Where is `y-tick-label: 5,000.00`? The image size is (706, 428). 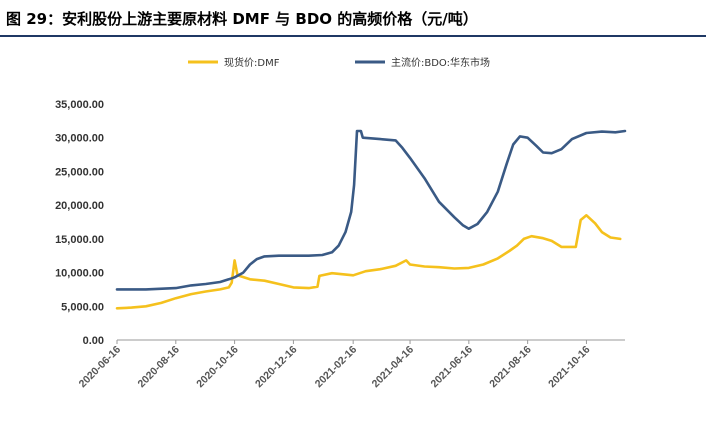
y-tick-label: 5,000.00 is located at coordinates (82, 307).